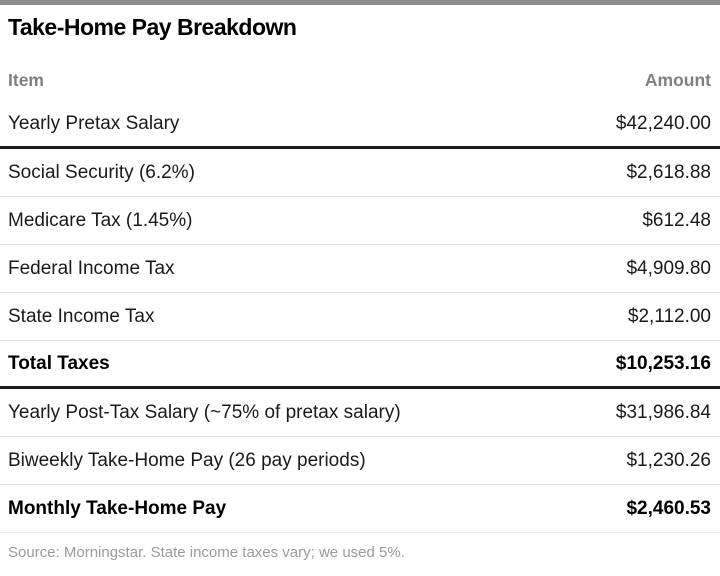 Image resolution: width=720 pixels, height=576 pixels. What do you see at coordinates (117, 508) in the screenshot?
I see `row-item-label: Monthly Take-Home Pay` at bounding box center [117, 508].